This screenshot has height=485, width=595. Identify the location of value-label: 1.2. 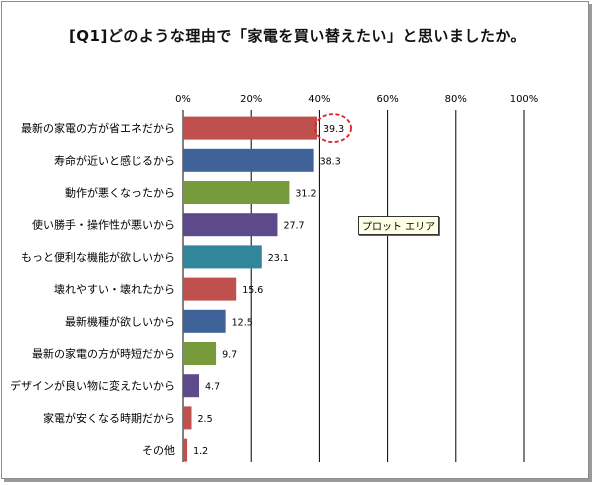
(200, 451).